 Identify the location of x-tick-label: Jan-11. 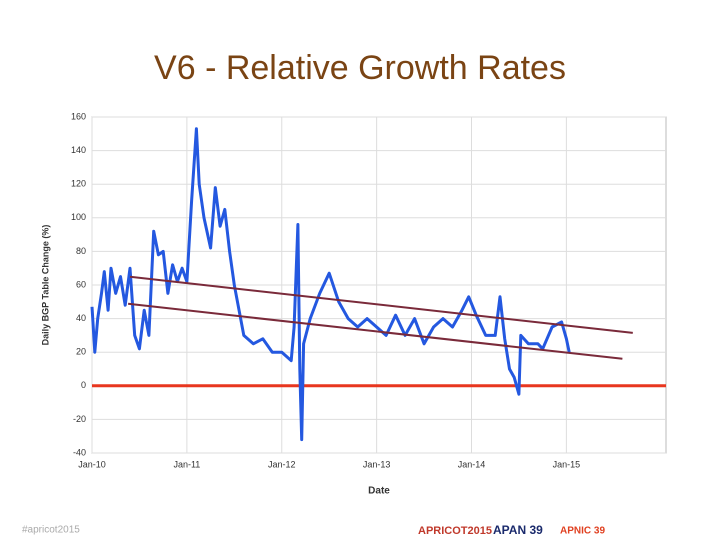
(186, 464).